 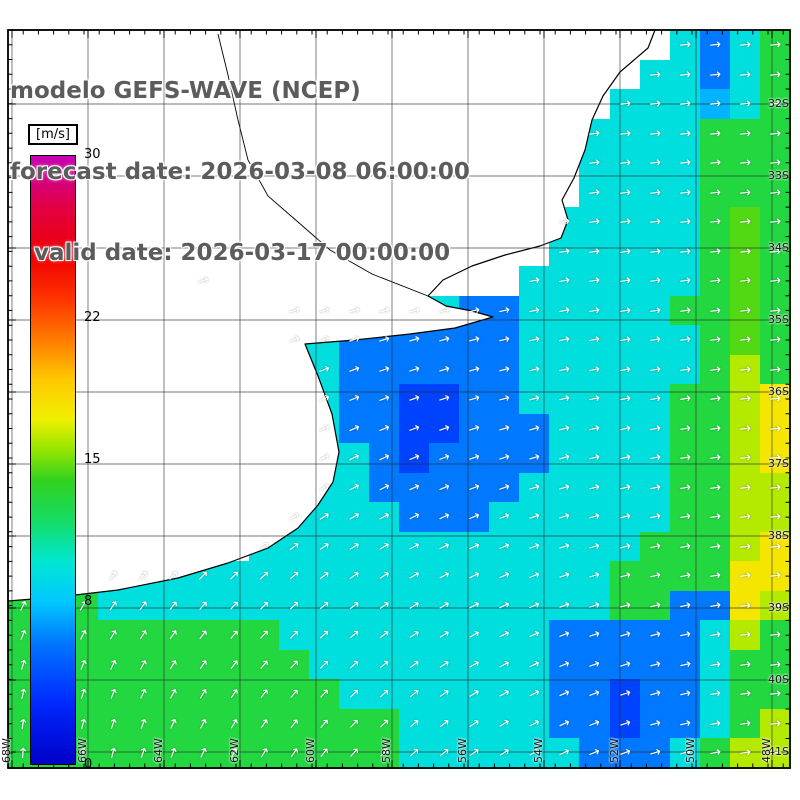 I want to click on forecast-date-line: forecast date: 2026-03-08 06:00:00, so click(x=240, y=172).